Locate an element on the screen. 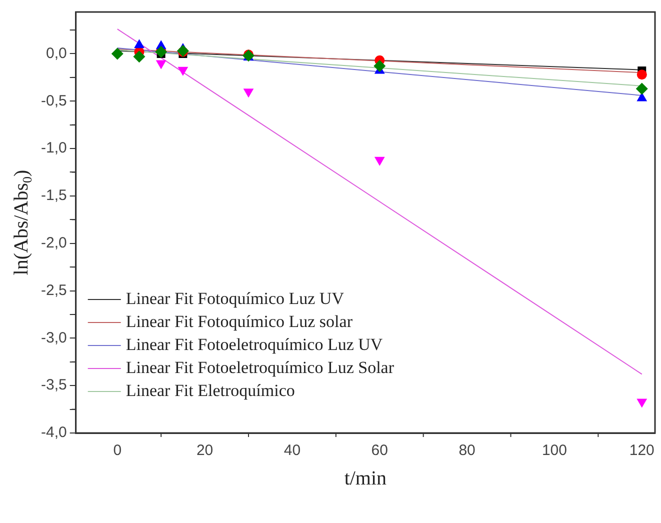 The image size is (661, 523). y-tick-label: -2,0 is located at coordinates (53, 243).